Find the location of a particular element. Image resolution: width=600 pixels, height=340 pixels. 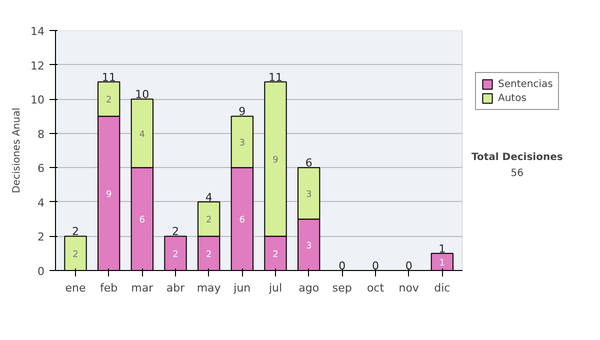

total-label: 9 is located at coordinates (242, 111).